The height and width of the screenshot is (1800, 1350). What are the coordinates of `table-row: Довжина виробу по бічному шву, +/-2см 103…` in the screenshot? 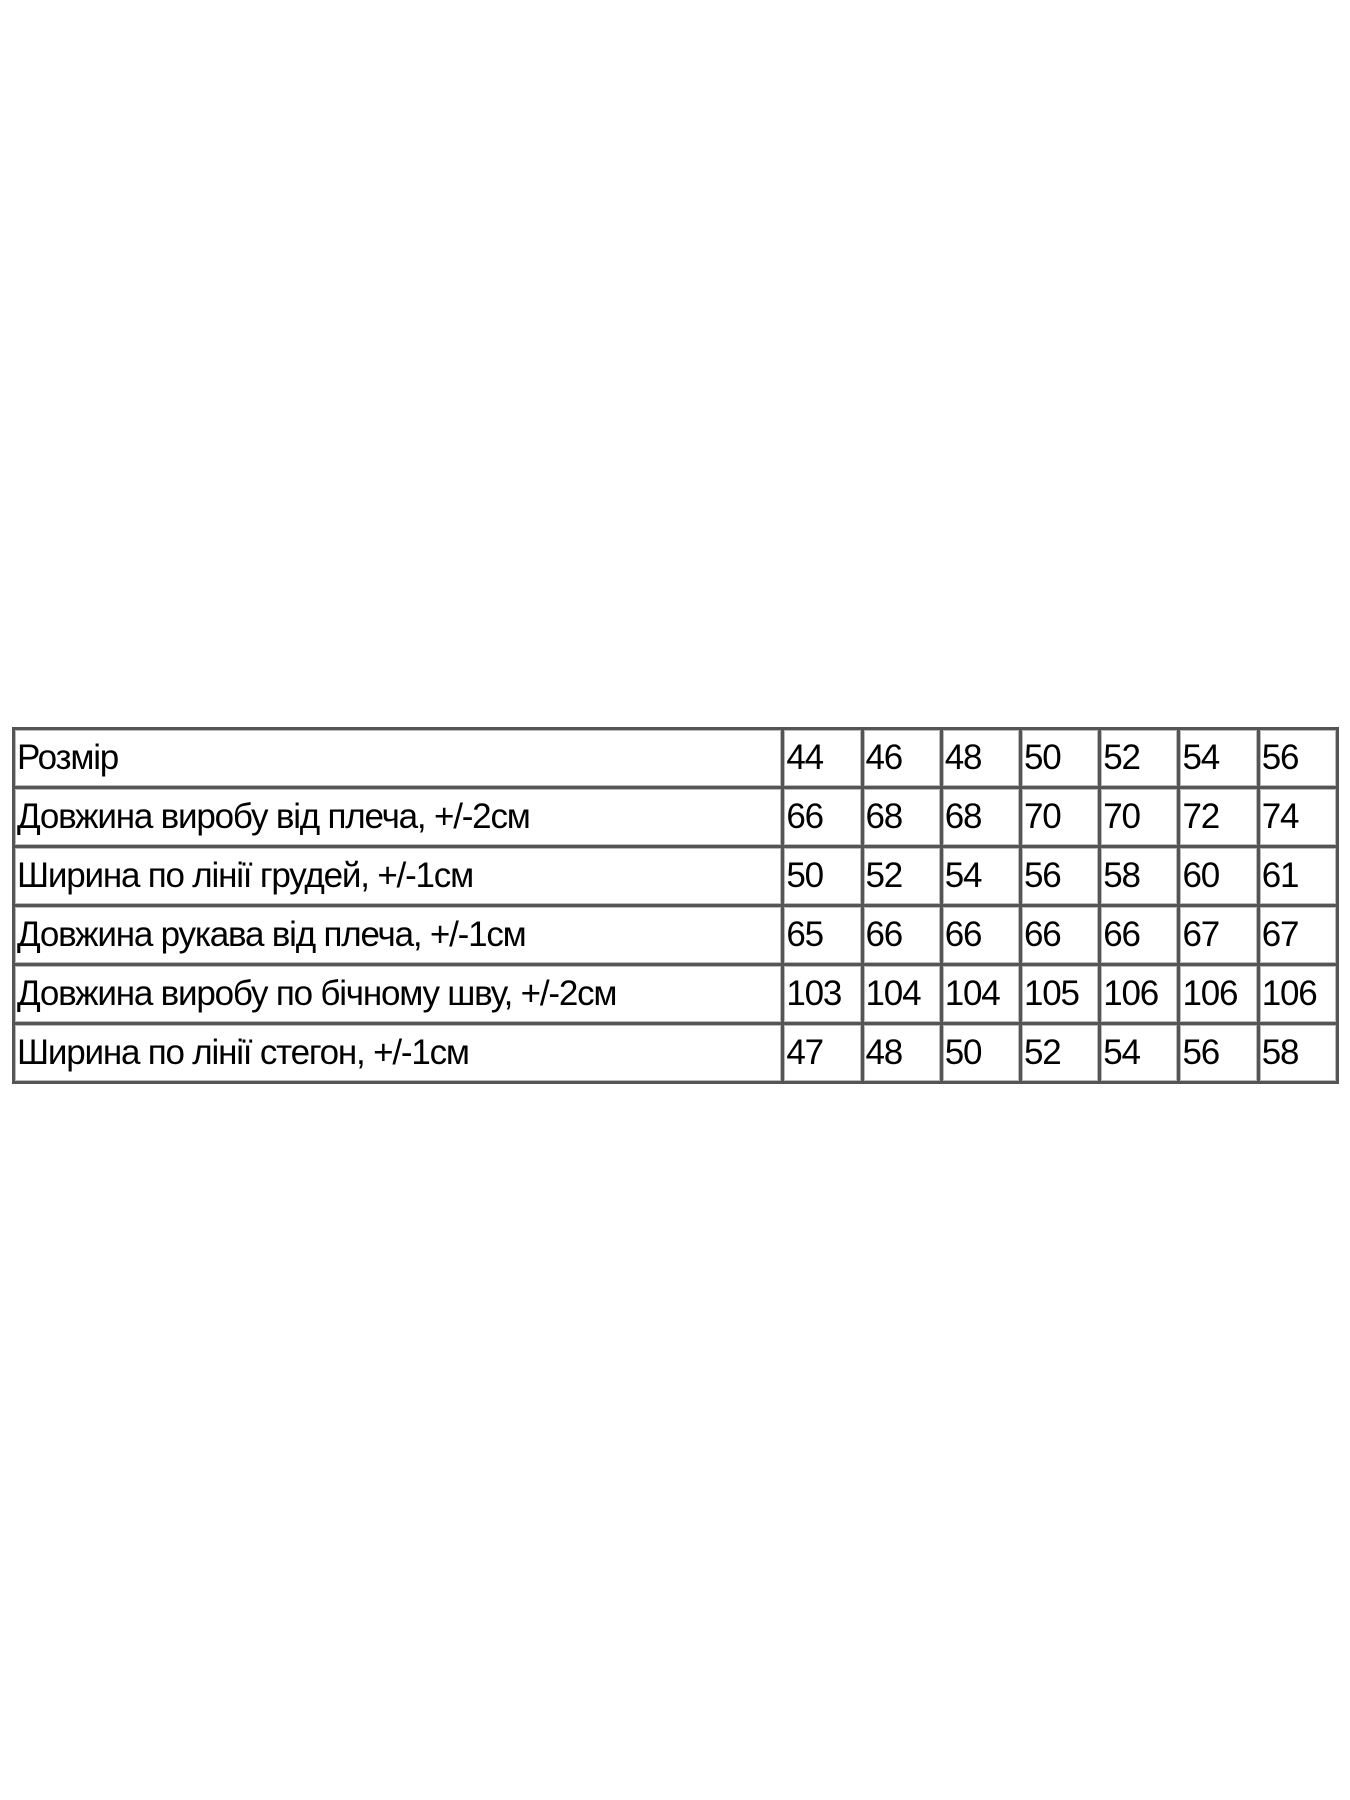 It's located at (675, 994).